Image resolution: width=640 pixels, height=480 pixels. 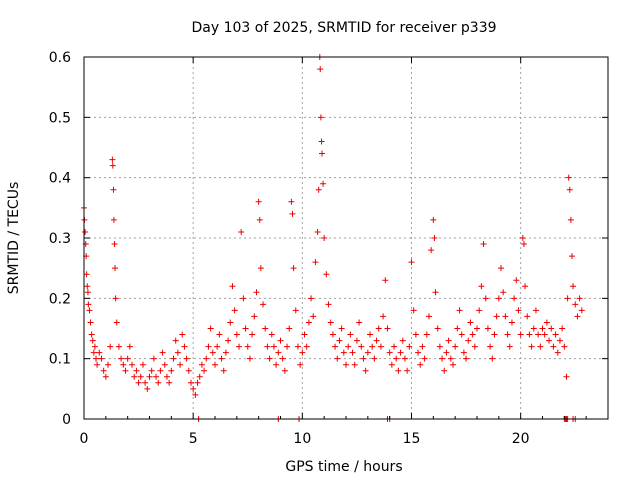 I want to click on x-tick-label: 10, so click(x=302, y=439).